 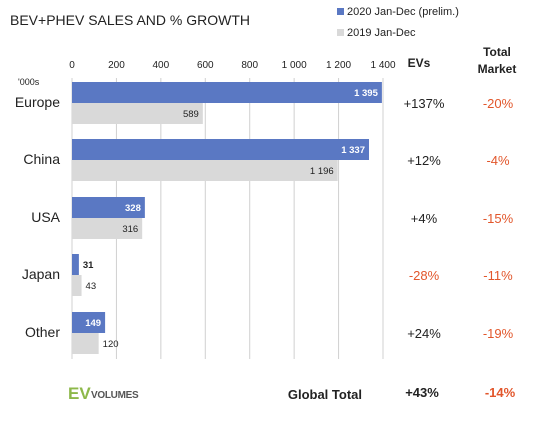 What do you see at coordinates (191, 114) in the screenshot?
I see `data-label: 589` at bounding box center [191, 114].